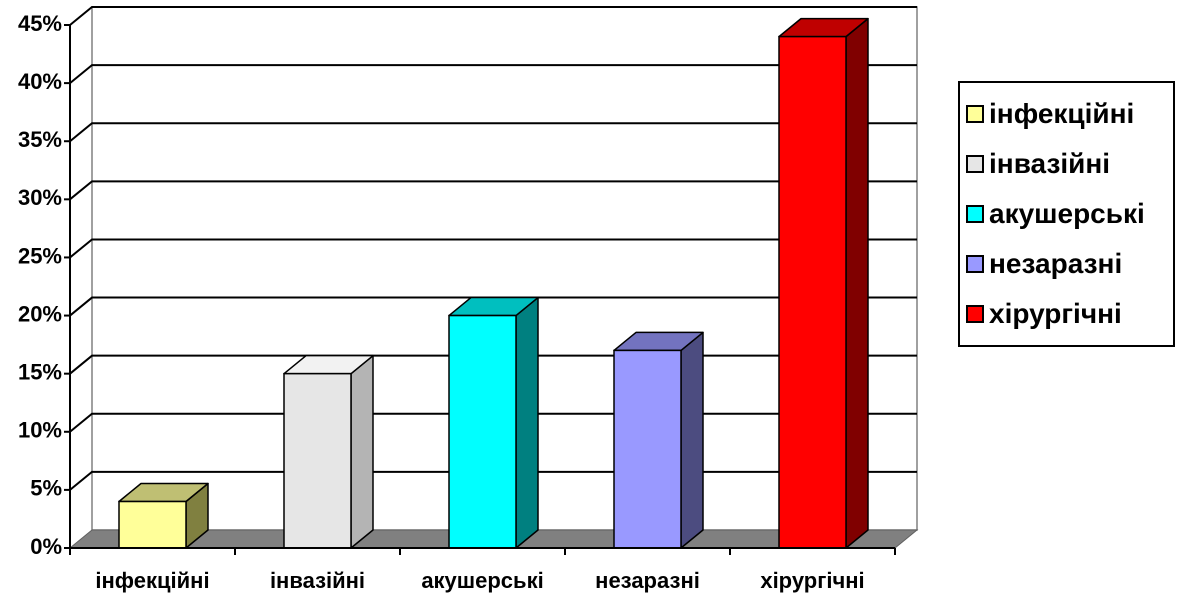  I want to click on y-axis-ticks: 0% 5% 10% 15% 20% 25% 30% 35% 40% 45%, so click(44, 285).